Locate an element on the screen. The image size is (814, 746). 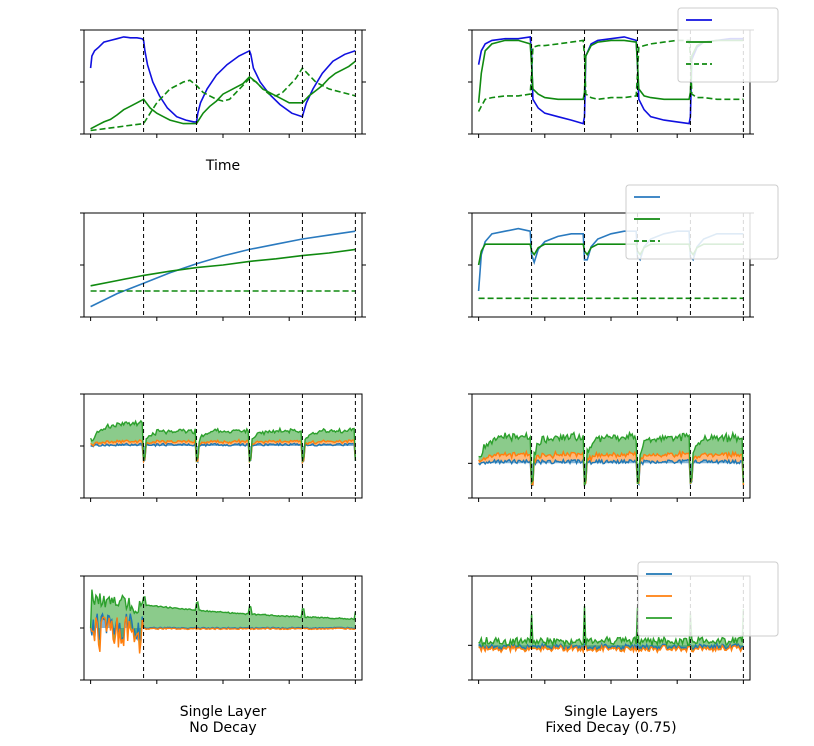
chart-C2 is located at coordinates (609, 447).